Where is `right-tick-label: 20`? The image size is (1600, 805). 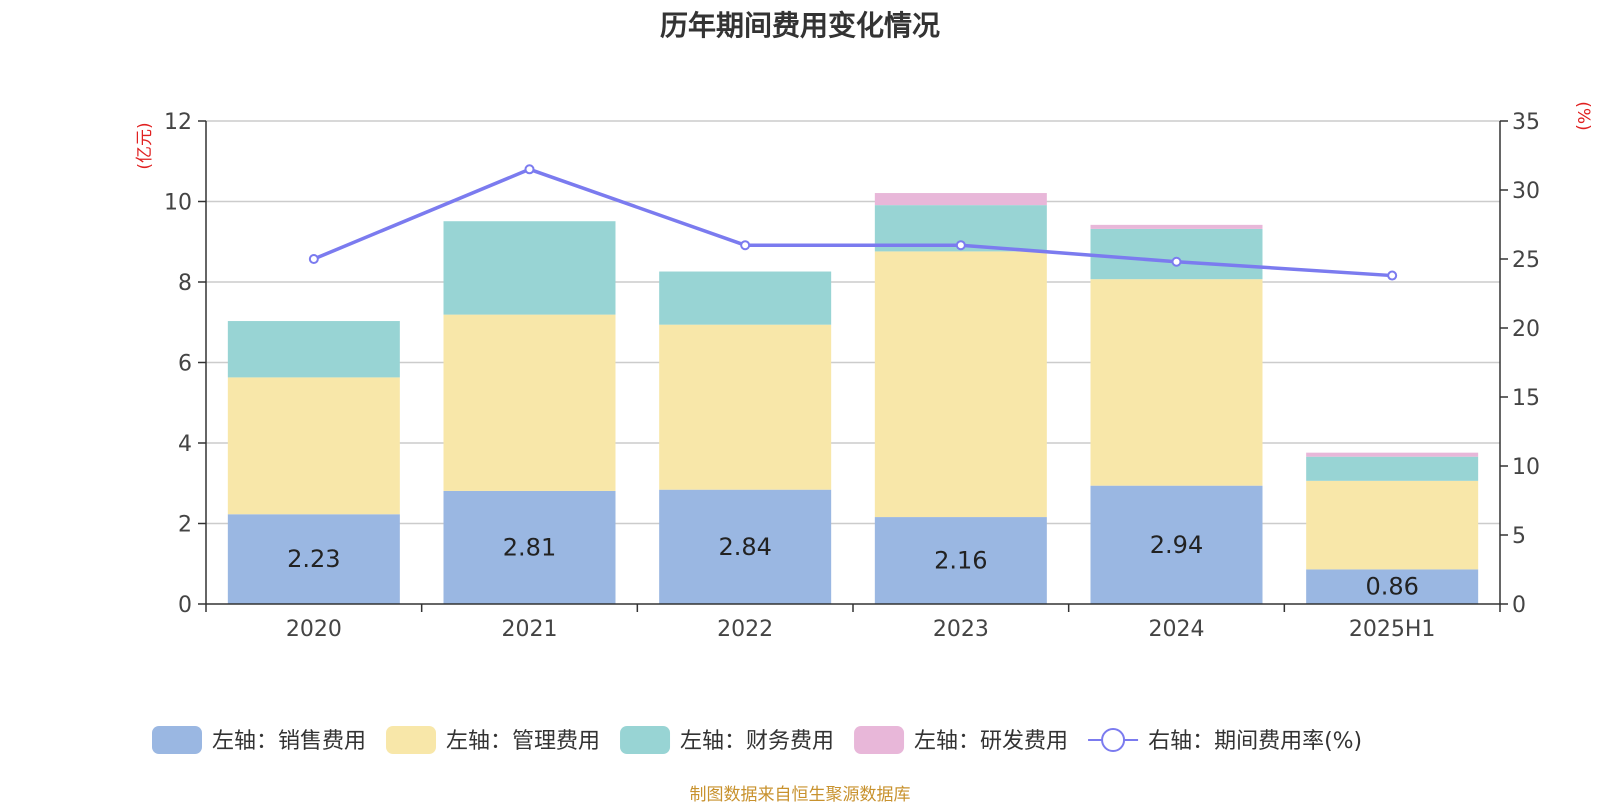
right-tick-label: 20 is located at coordinates (1526, 329).